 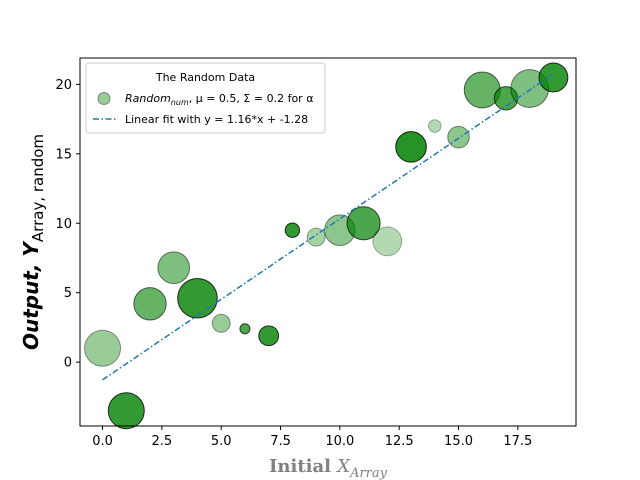 I want to click on x-axis-ticks: 0.0 2.5 5.0 7.5 10.0 12.5 15.0 17.5, so click(x=312, y=437).